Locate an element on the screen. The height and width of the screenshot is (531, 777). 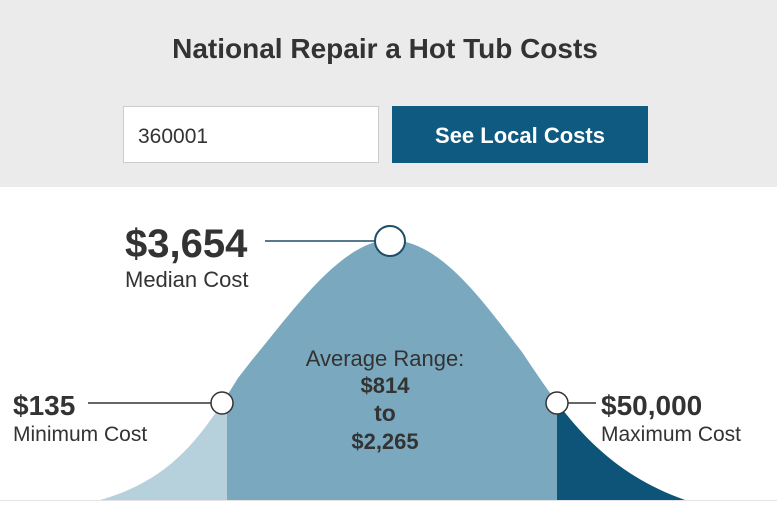
min-dot is located at coordinates (222, 403).